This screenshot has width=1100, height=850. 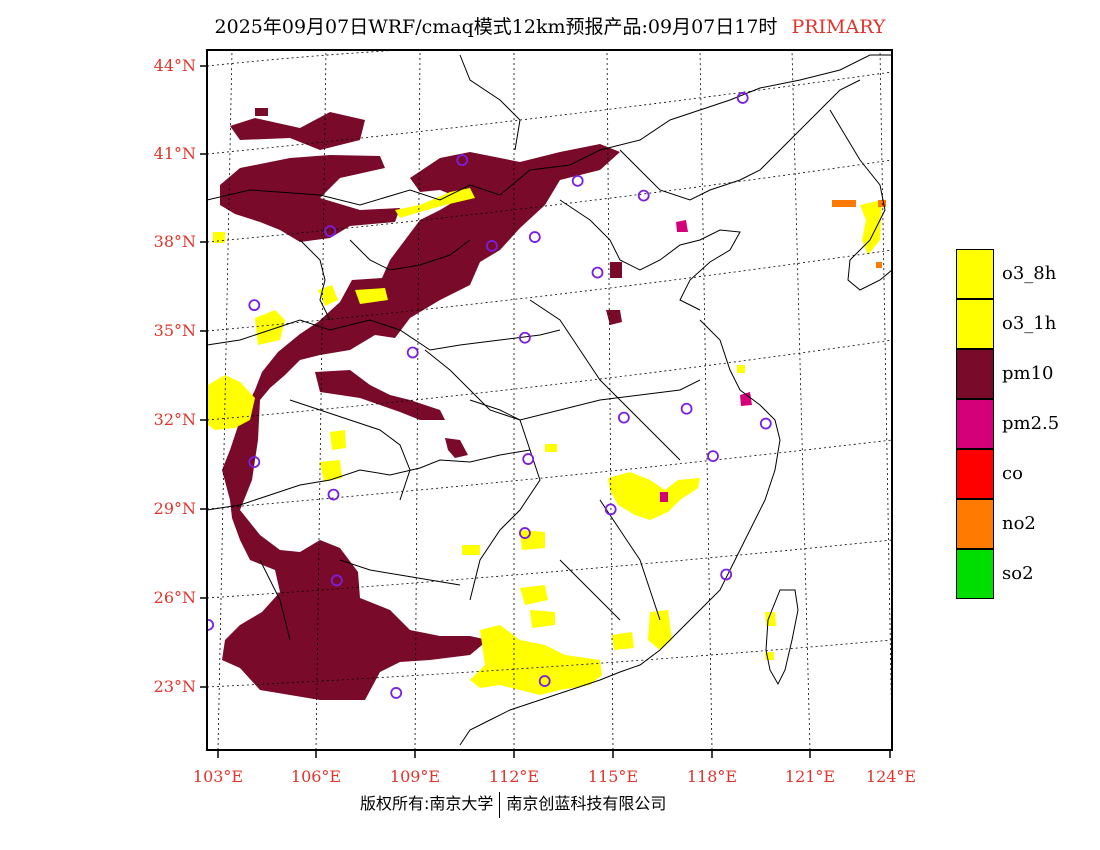 I want to click on legend-item: no2, so click(x=1016, y=524).